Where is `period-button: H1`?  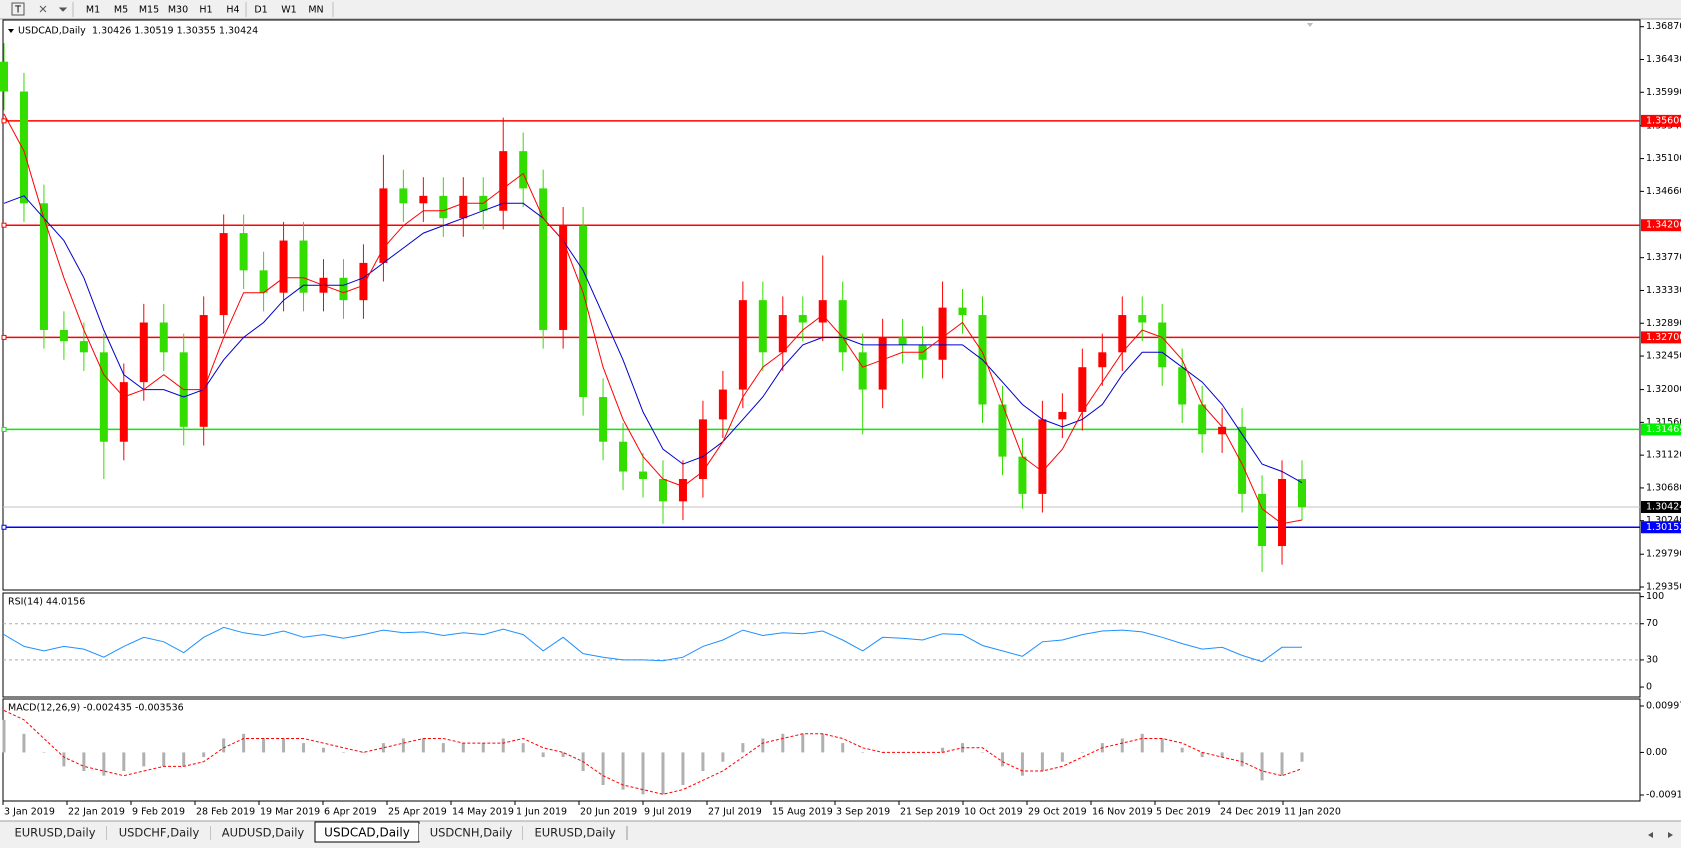
period-button: H1 is located at coordinates (205, 10).